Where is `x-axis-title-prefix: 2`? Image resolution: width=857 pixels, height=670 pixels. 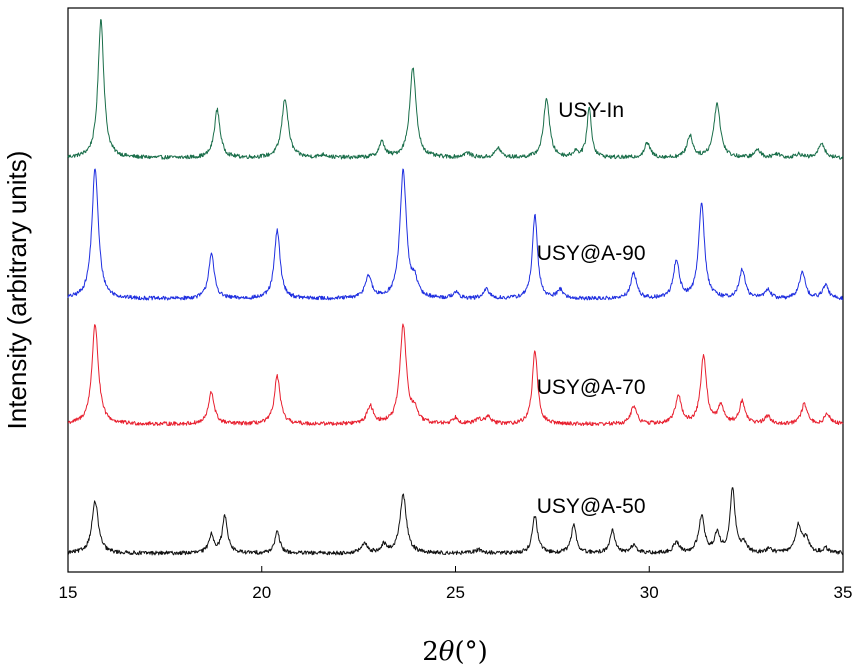 x-axis-title-prefix: 2 is located at coordinates (430, 652).